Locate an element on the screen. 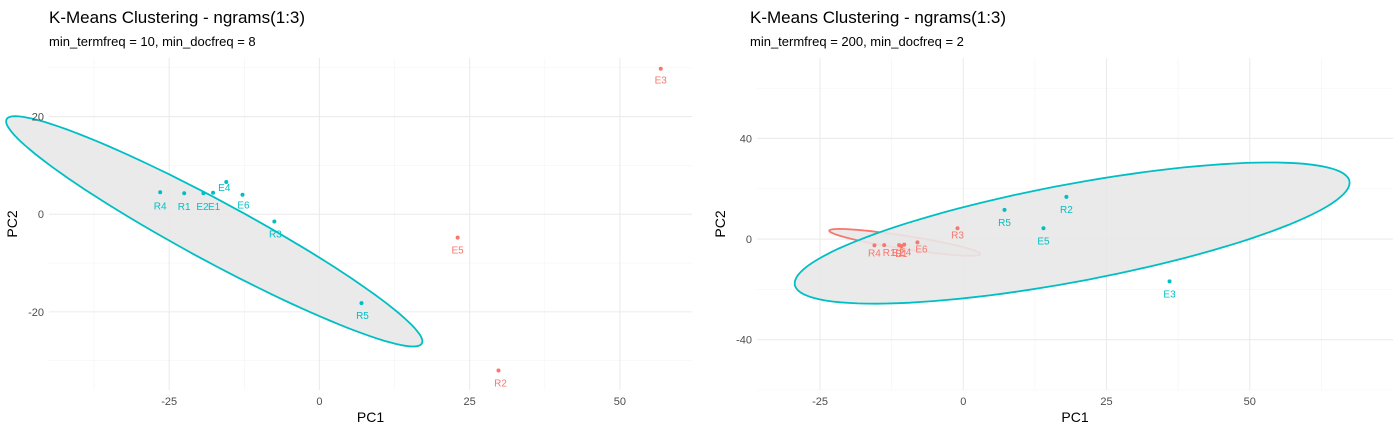  y-tick-label: -40 is located at coordinates (744, 341).